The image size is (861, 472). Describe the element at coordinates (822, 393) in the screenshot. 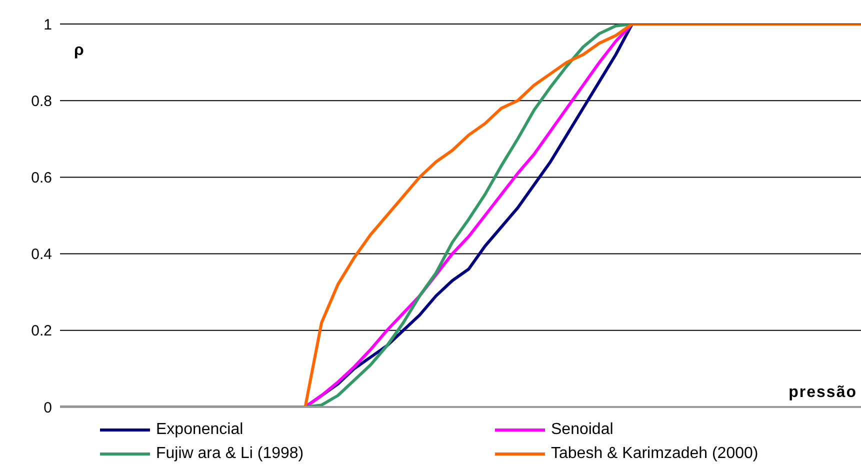

I see `x-axis-title: pressão` at that location.